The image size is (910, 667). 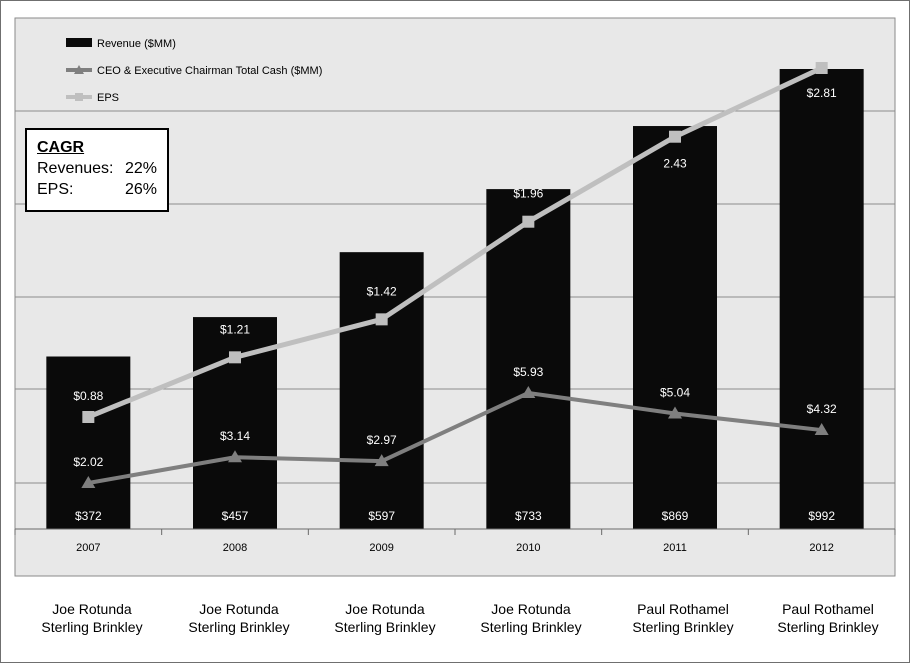 I want to click on cagr-title: CAGR, so click(x=61, y=147).